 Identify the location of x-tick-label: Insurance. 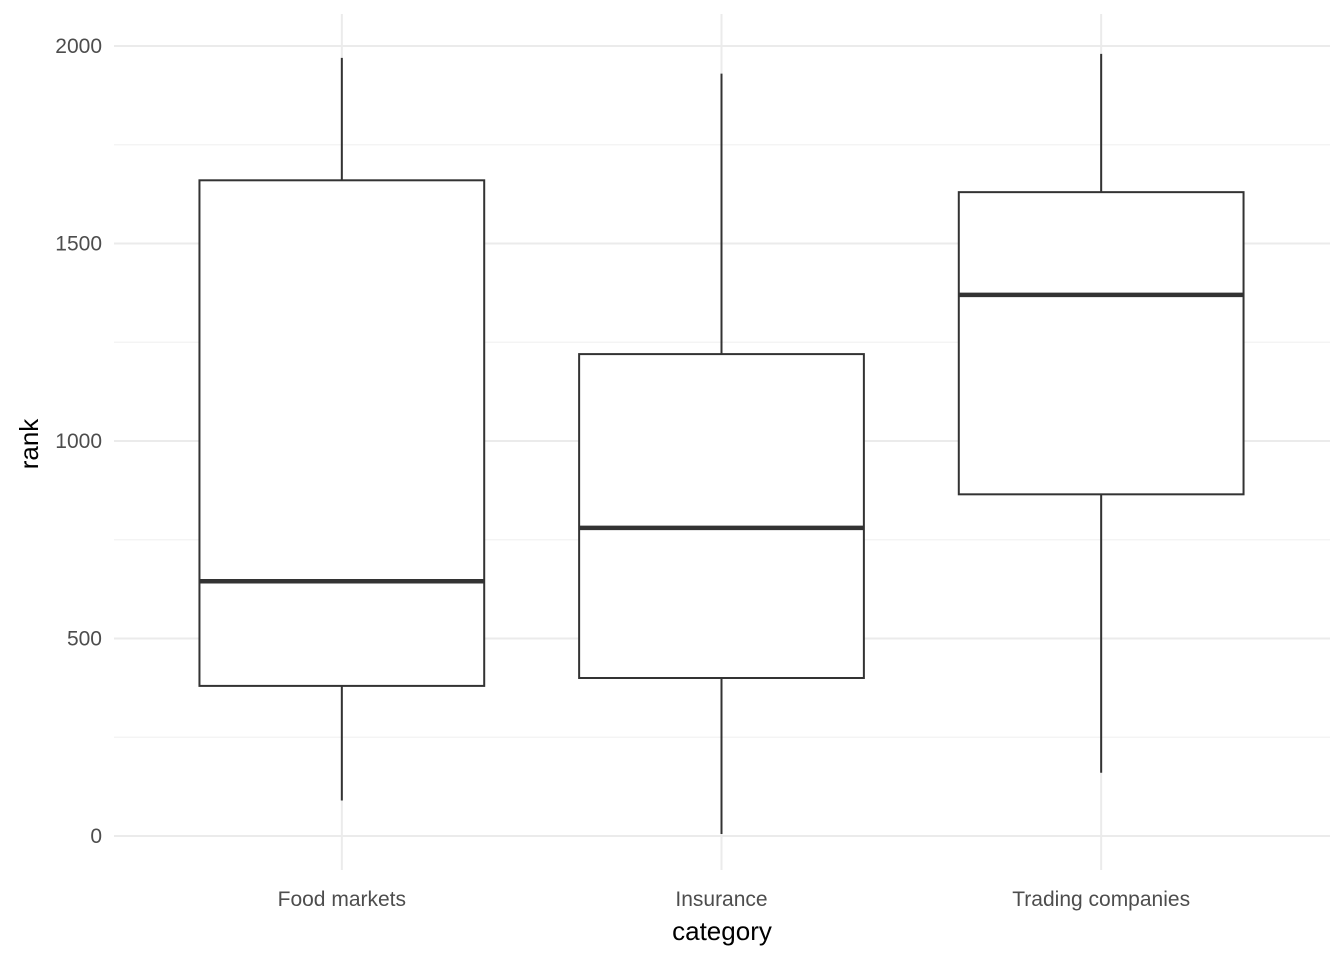
(721, 899).